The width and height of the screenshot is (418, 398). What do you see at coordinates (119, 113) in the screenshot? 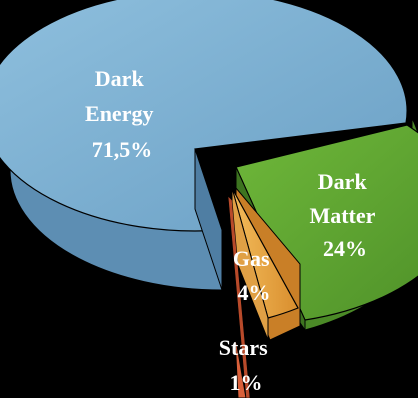
I see `label-dark-energy-line2: Energy` at bounding box center [119, 113].